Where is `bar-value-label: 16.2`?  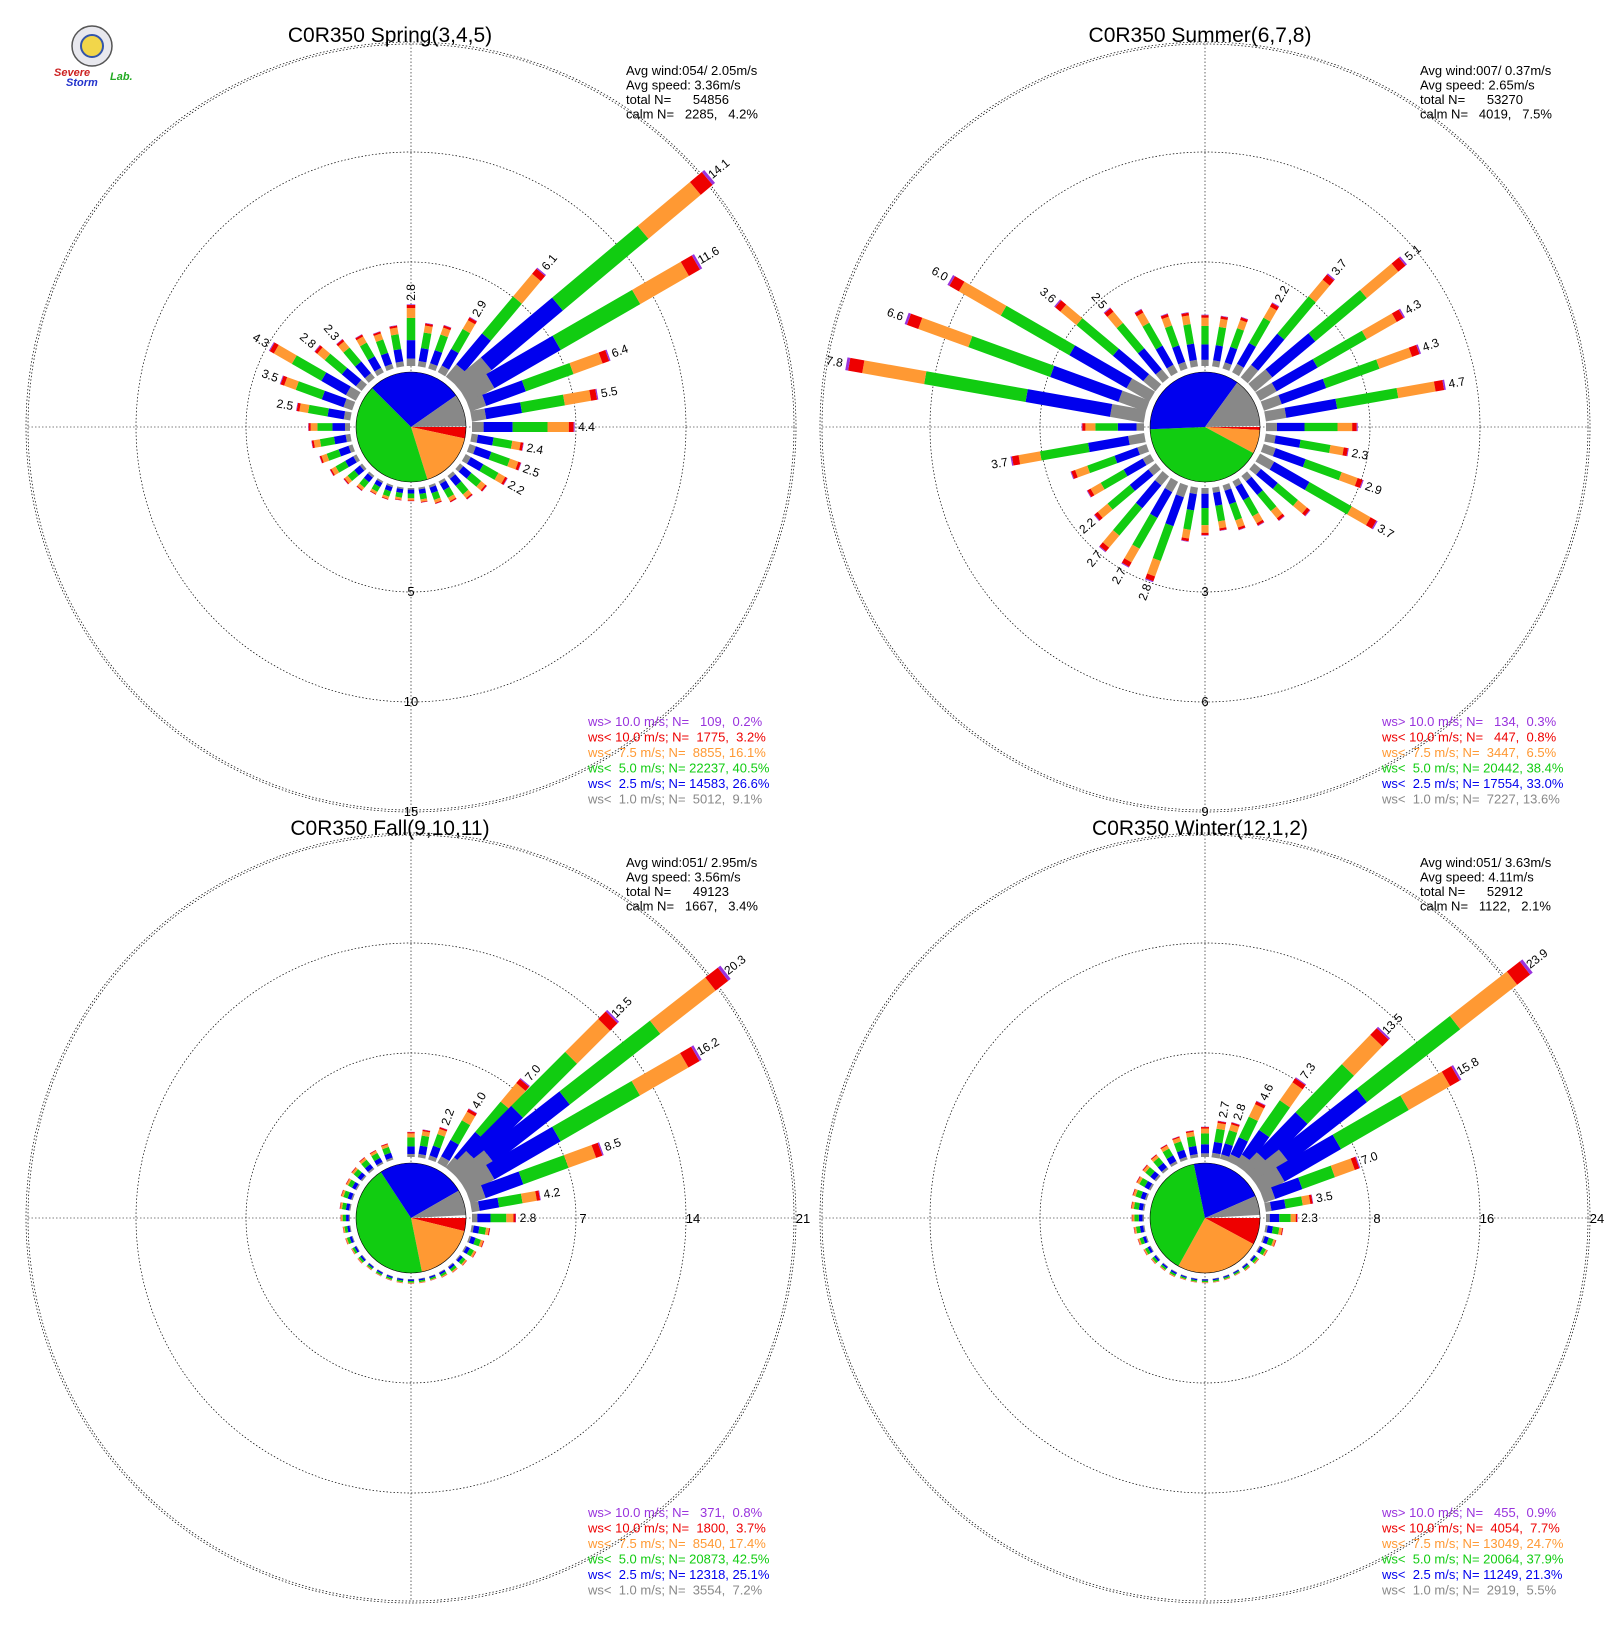 bar-value-label: 16.2 is located at coordinates (708, 1047).